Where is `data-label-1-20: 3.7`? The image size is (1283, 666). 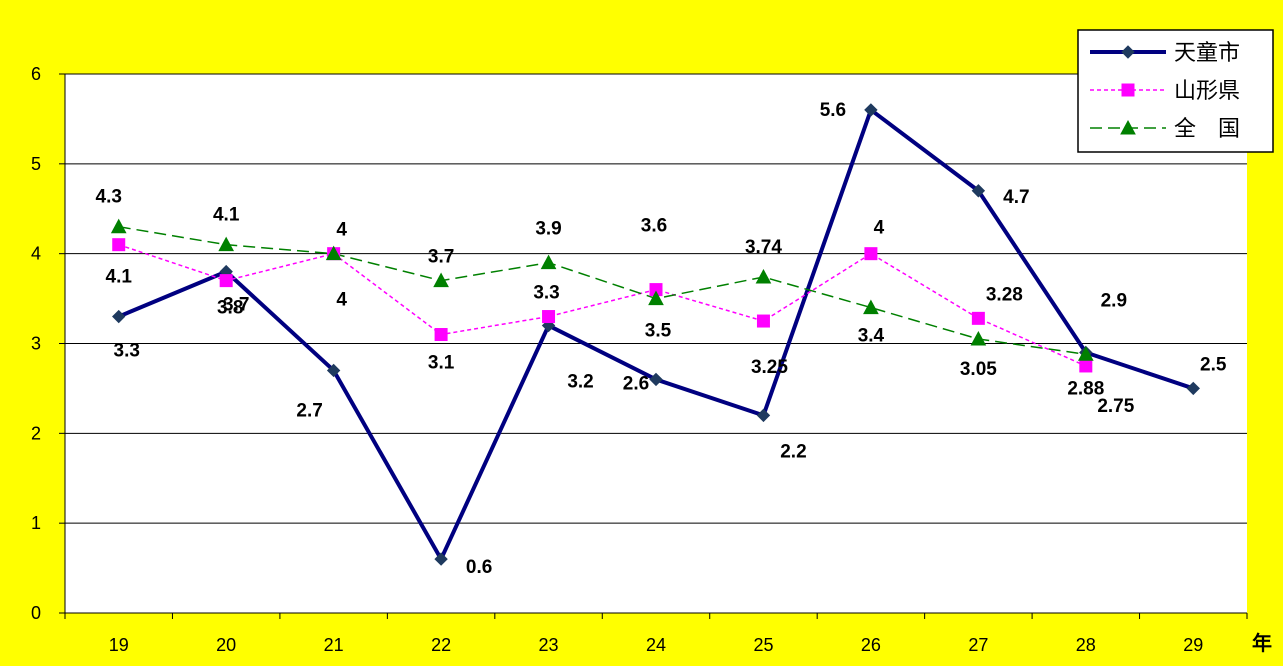 data-label-1-20: 3.7 is located at coordinates (236, 305).